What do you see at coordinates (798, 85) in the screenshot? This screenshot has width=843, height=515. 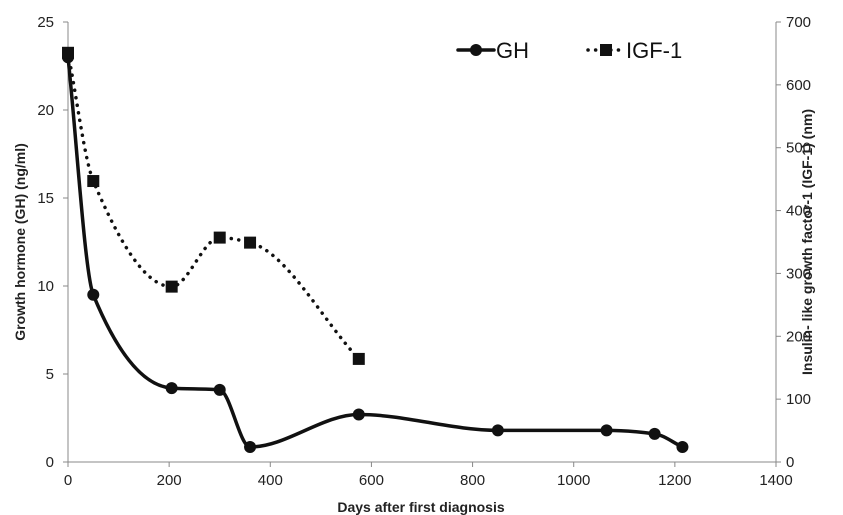 I see `y-right-tick-label: 600` at bounding box center [798, 85].